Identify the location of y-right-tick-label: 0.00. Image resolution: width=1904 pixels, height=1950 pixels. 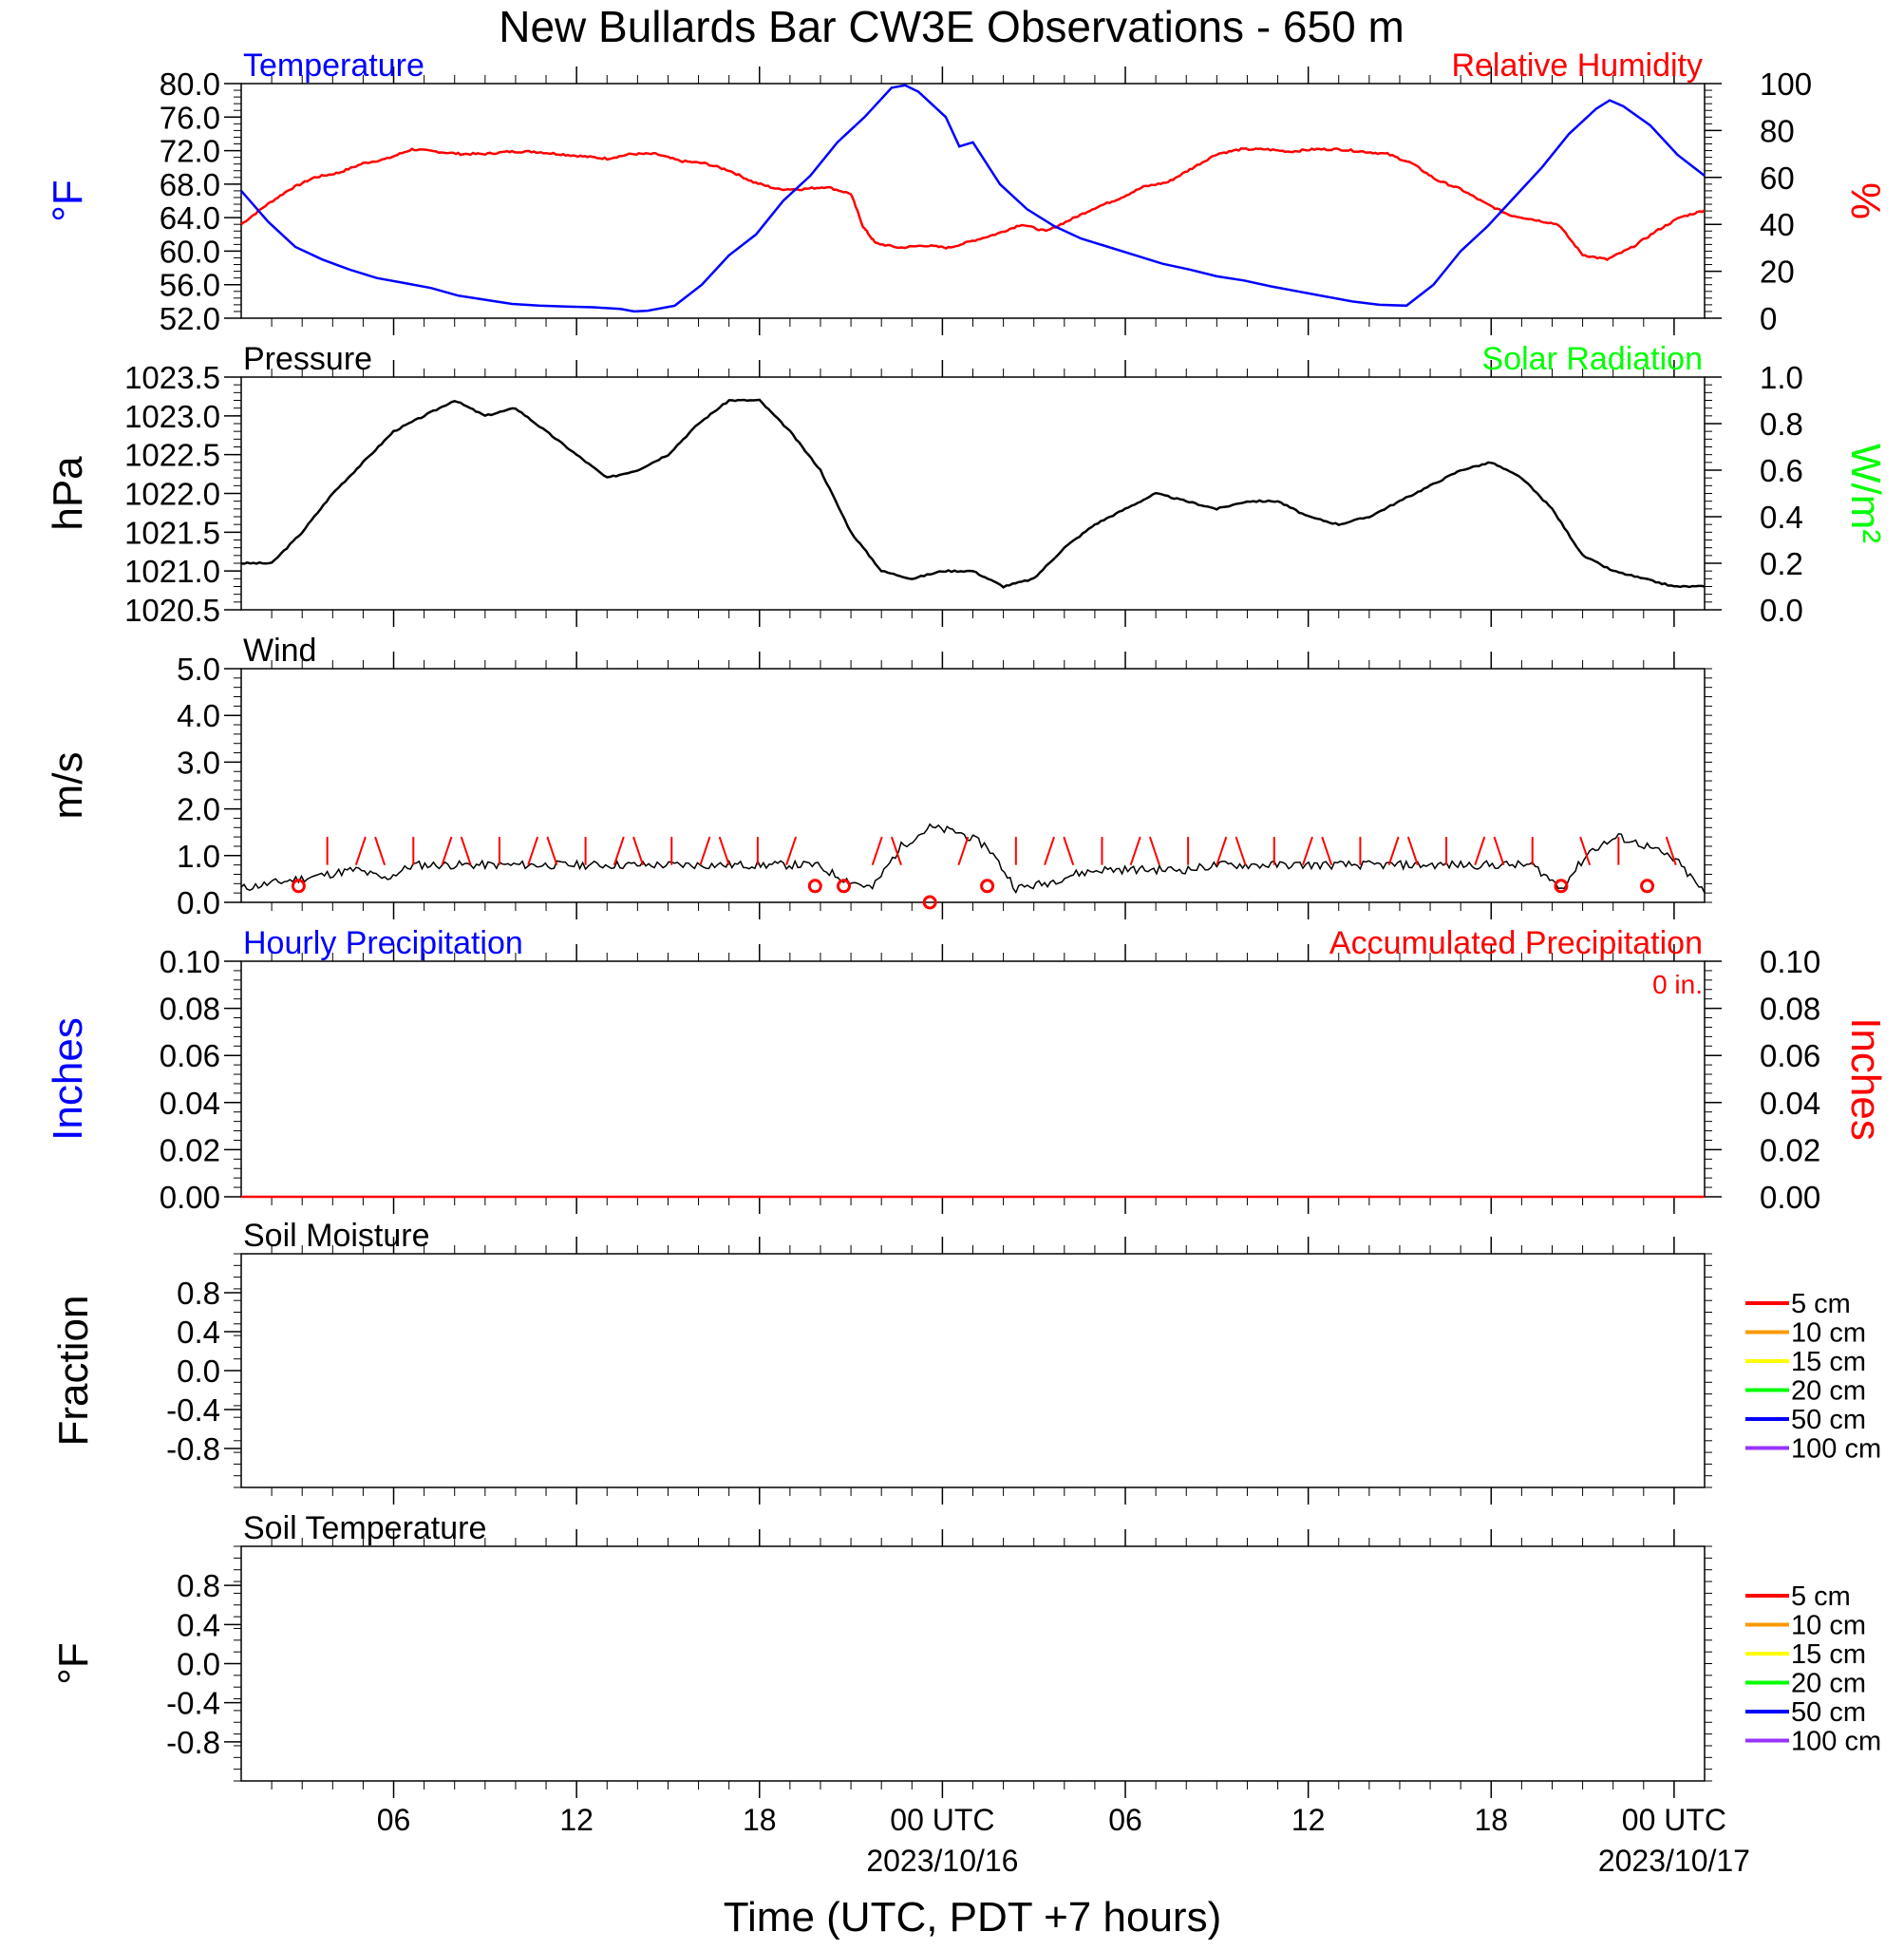
(1790, 1197).